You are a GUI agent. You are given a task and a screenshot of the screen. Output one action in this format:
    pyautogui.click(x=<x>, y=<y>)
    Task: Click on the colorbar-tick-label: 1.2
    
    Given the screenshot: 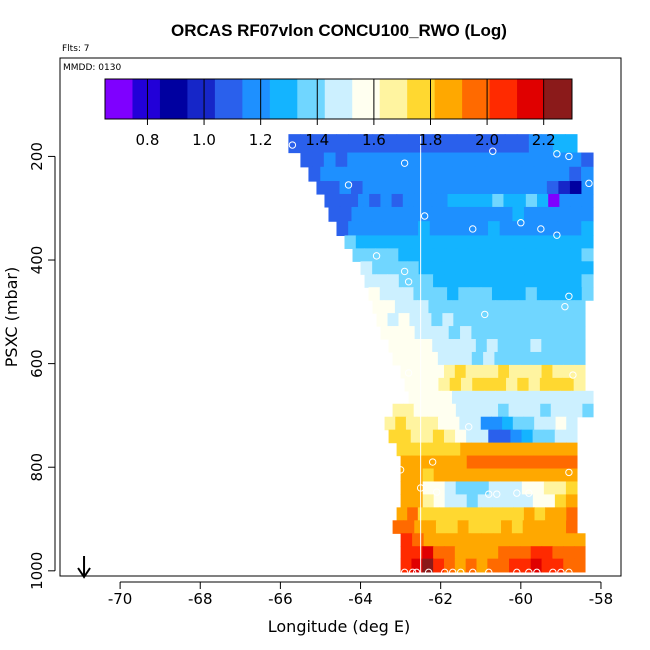 What is the action you would take?
    pyautogui.click(x=261, y=140)
    